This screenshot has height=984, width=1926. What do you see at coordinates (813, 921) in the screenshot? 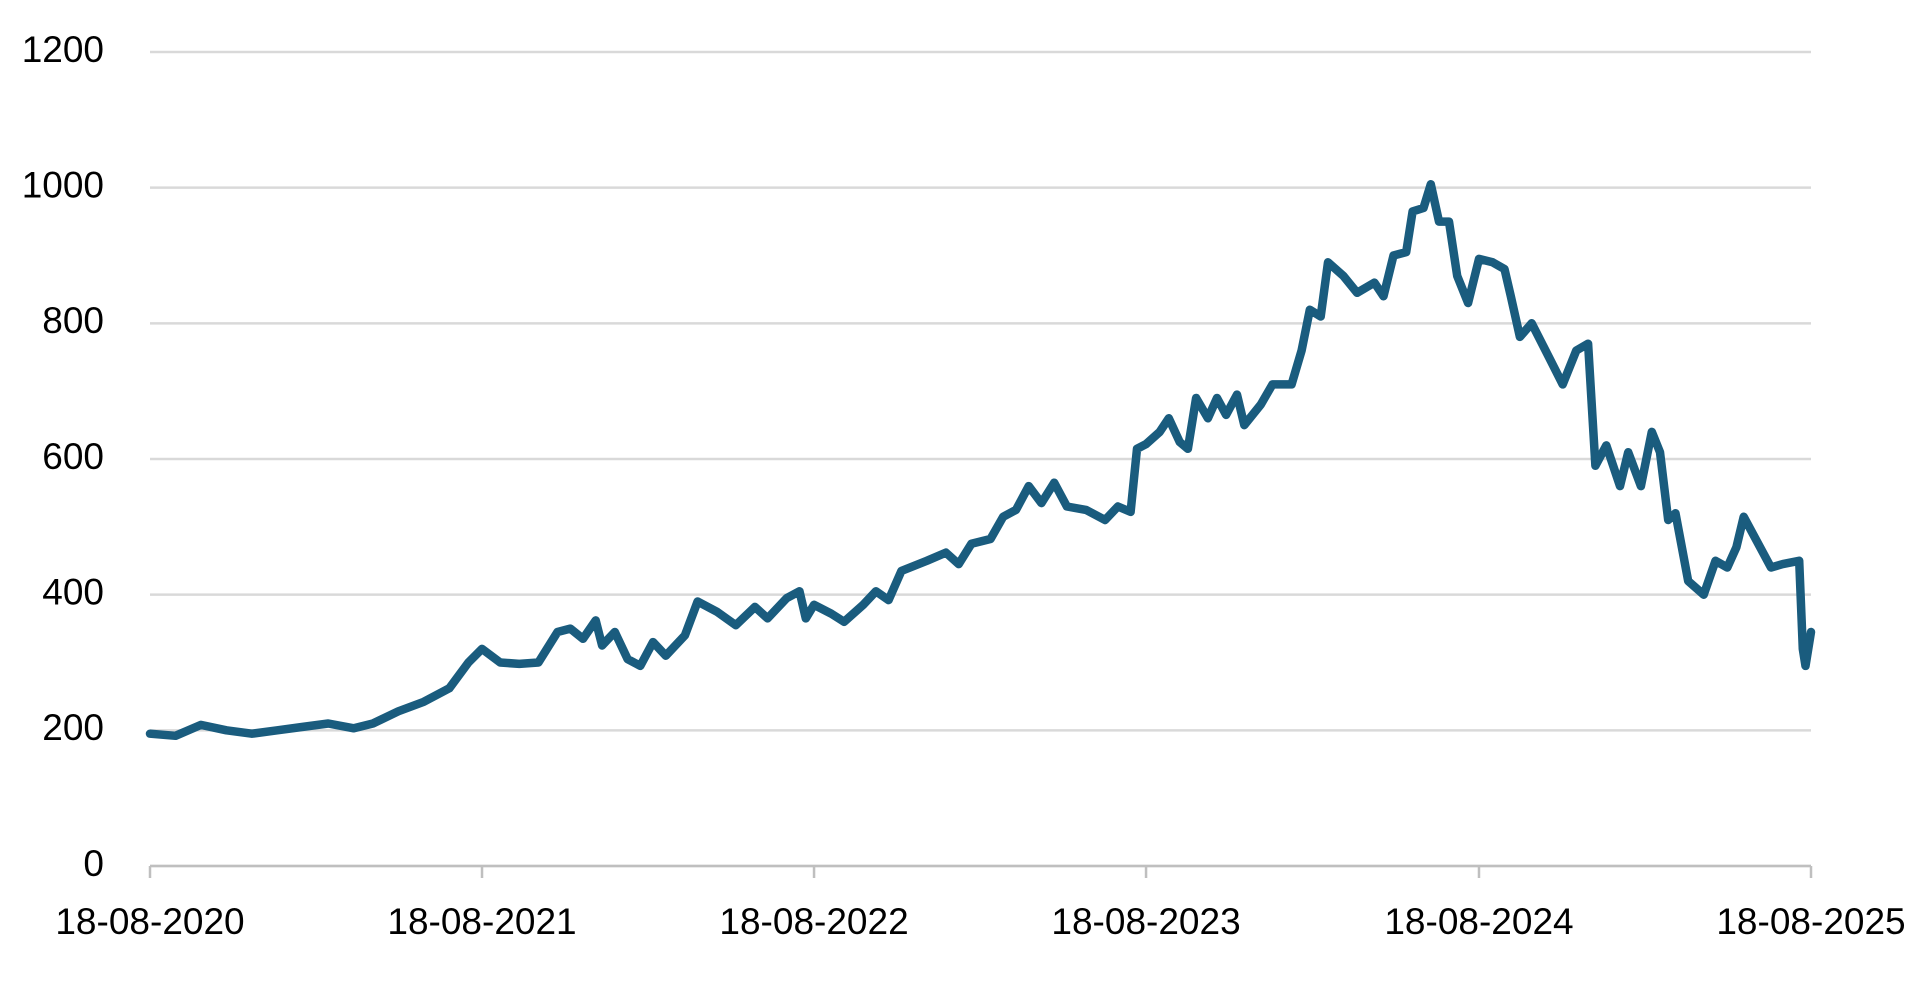
I see `x-tick-label: 18-08-2022` at bounding box center [813, 921].